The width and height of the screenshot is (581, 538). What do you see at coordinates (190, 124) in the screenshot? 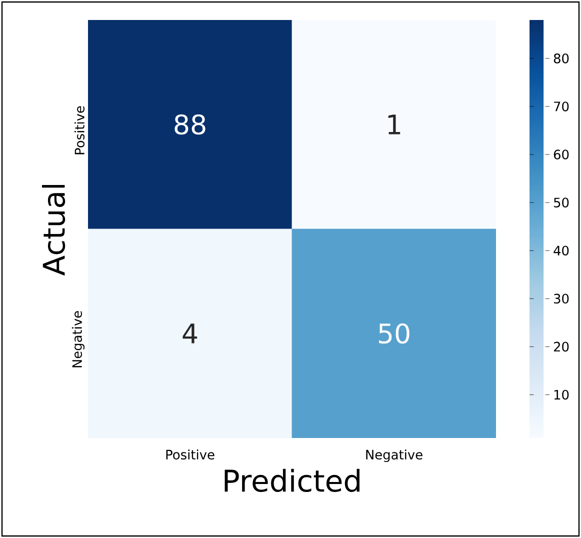
I see `data-label: 88` at bounding box center [190, 124].